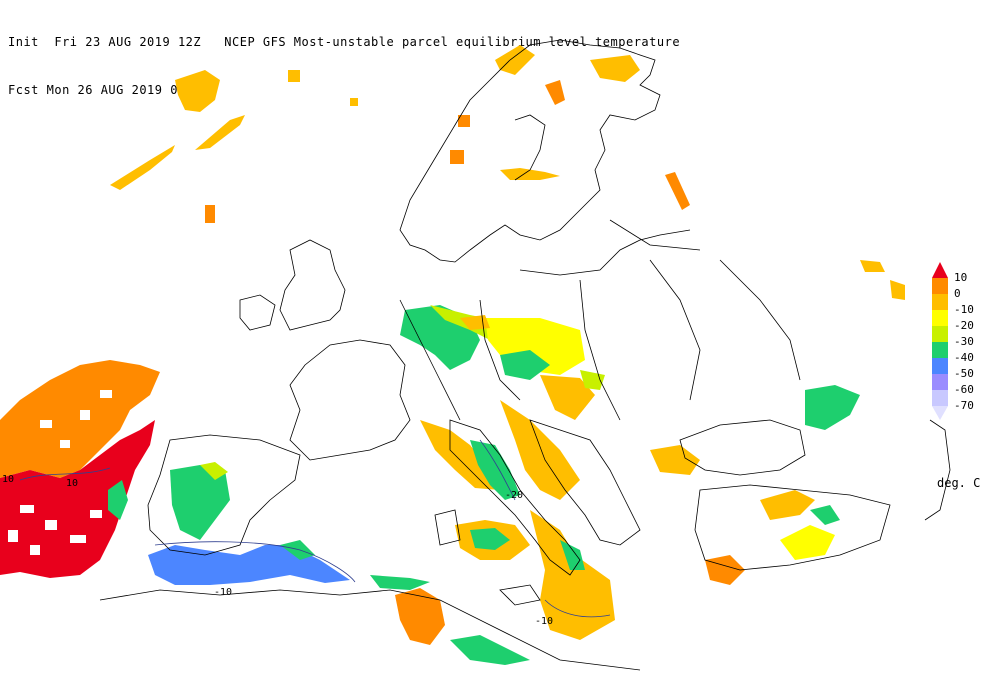 This screenshot has height=680, width=1000. I want to click on contour-label: -20, so click(514, 495).